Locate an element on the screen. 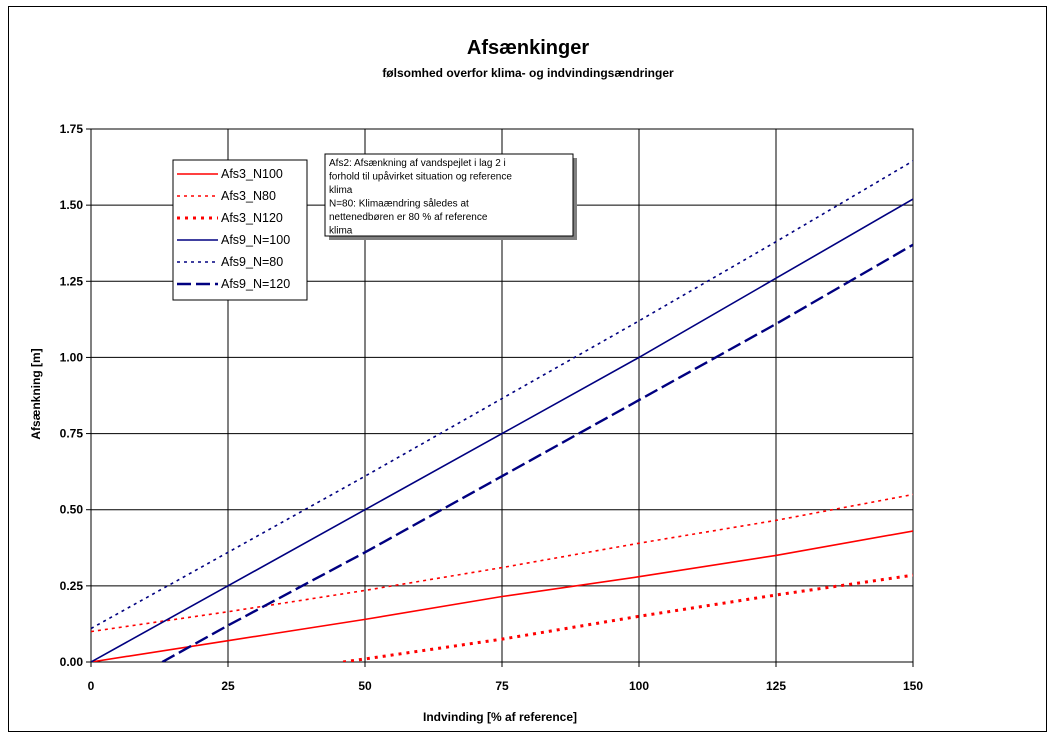 The width and height of the screenshot is (1057, 740). x-tick-label: 0 is located at coordinates (91, 686).